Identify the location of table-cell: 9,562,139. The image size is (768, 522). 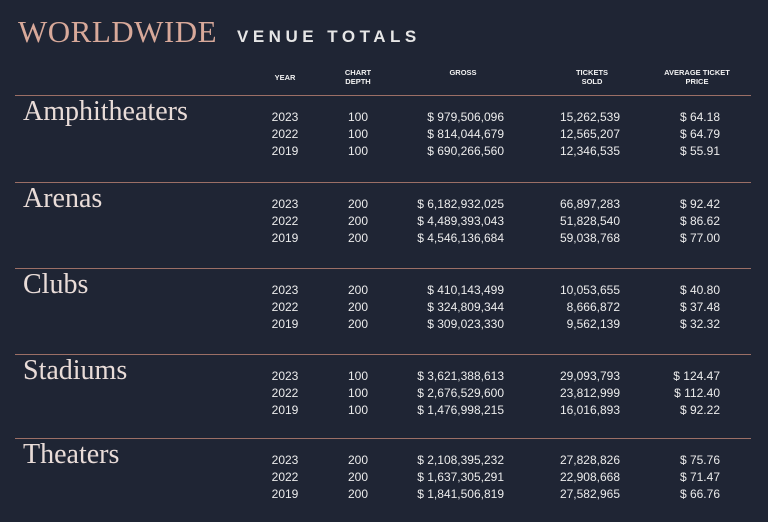
(593, 324).